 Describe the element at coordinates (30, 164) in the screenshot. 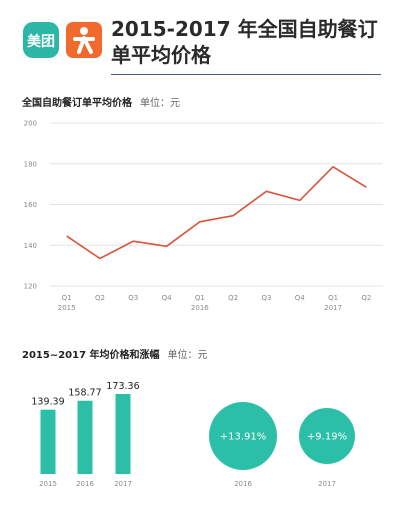

I see `y-tick-label: 180` at that location.